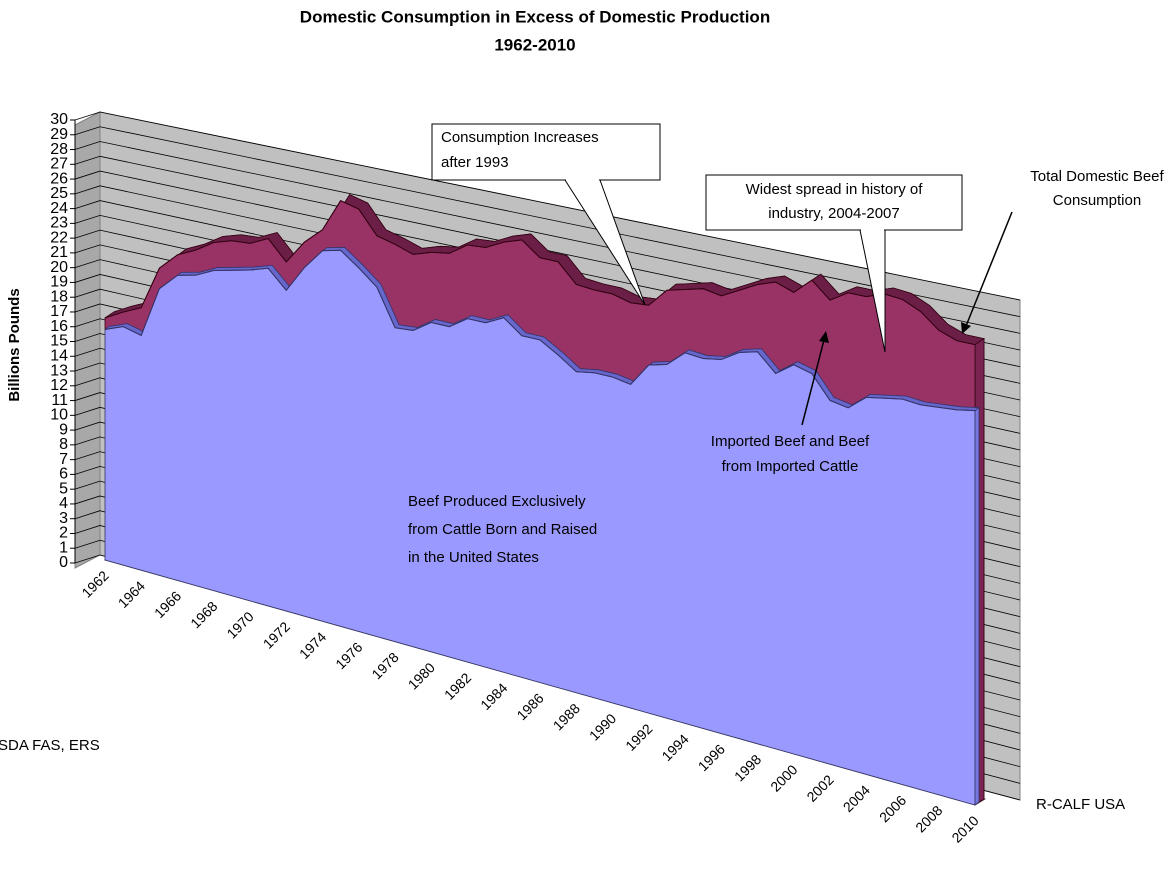 Image resolution: width=1168 pixels, height=876 pixels. I want to click on x-tick-label: 1964, so click(131, 593).